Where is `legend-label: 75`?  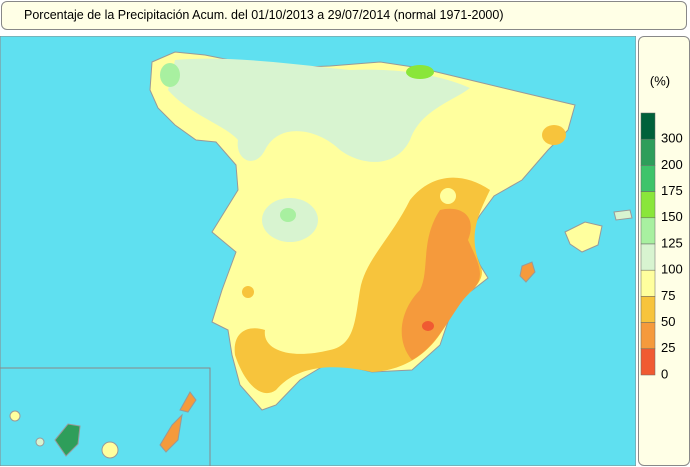 legend-label: 75 is located at coordinates (668, 295).